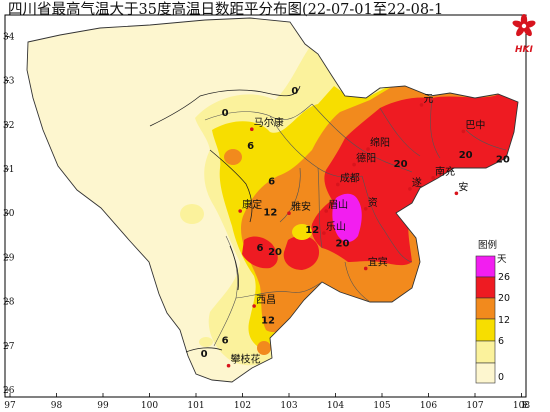 This screenshot has height=412, width=550. I want to click on x-tick-label: 108, so click(521, 406).